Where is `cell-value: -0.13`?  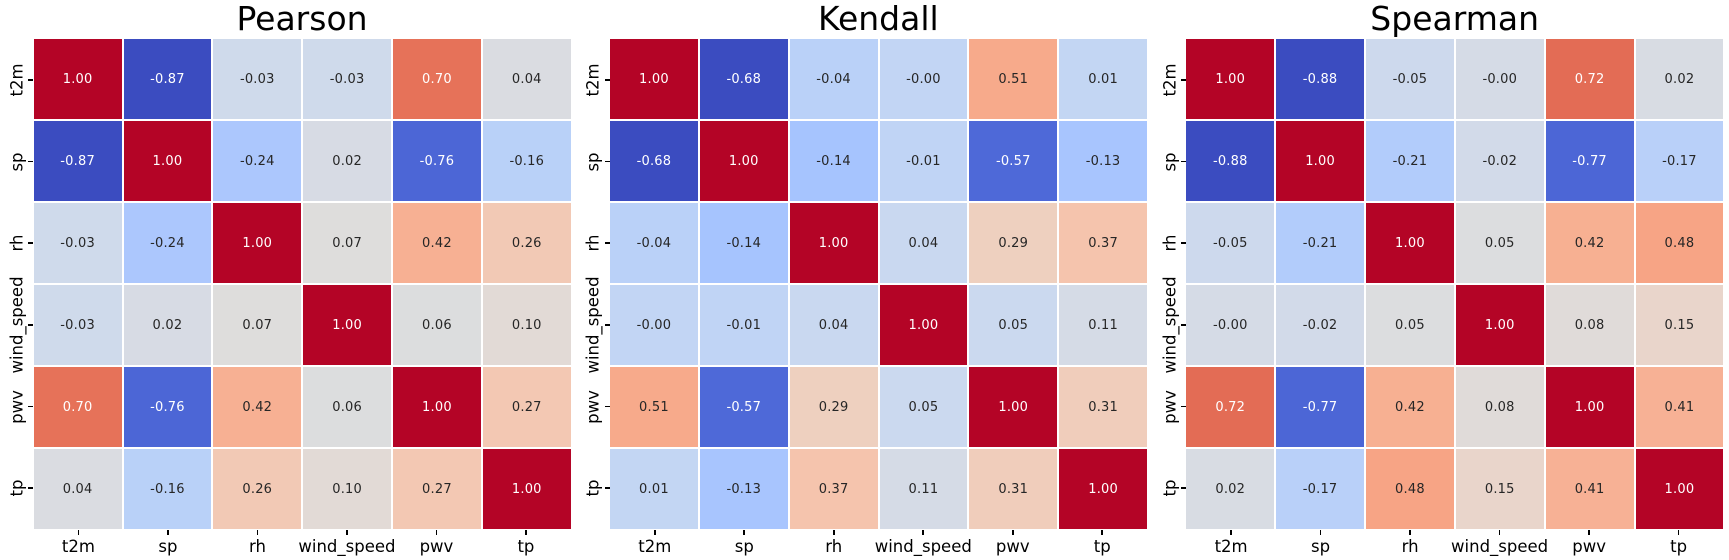
cell-value: -0.13 is located at coordinates (744, 489).